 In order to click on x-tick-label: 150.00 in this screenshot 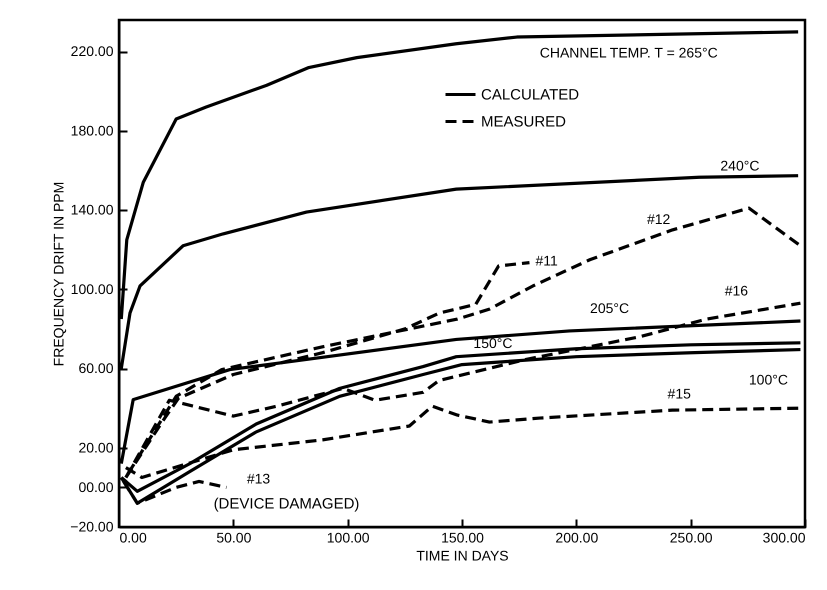, I will do `click(462, 538)`.